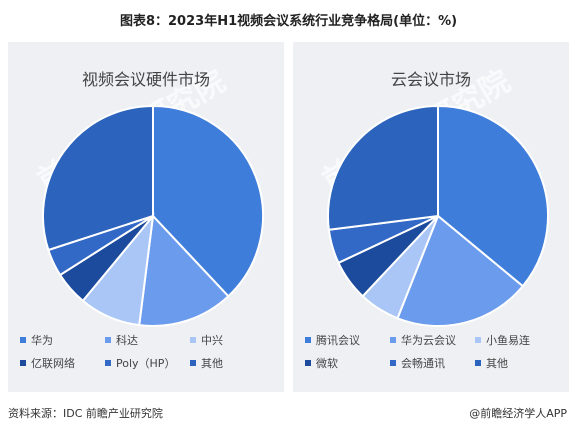 Image resolution: width=577 pixels, height=434 pixels. I want to click on legend-item: 亿联网络, so click(62, 363).